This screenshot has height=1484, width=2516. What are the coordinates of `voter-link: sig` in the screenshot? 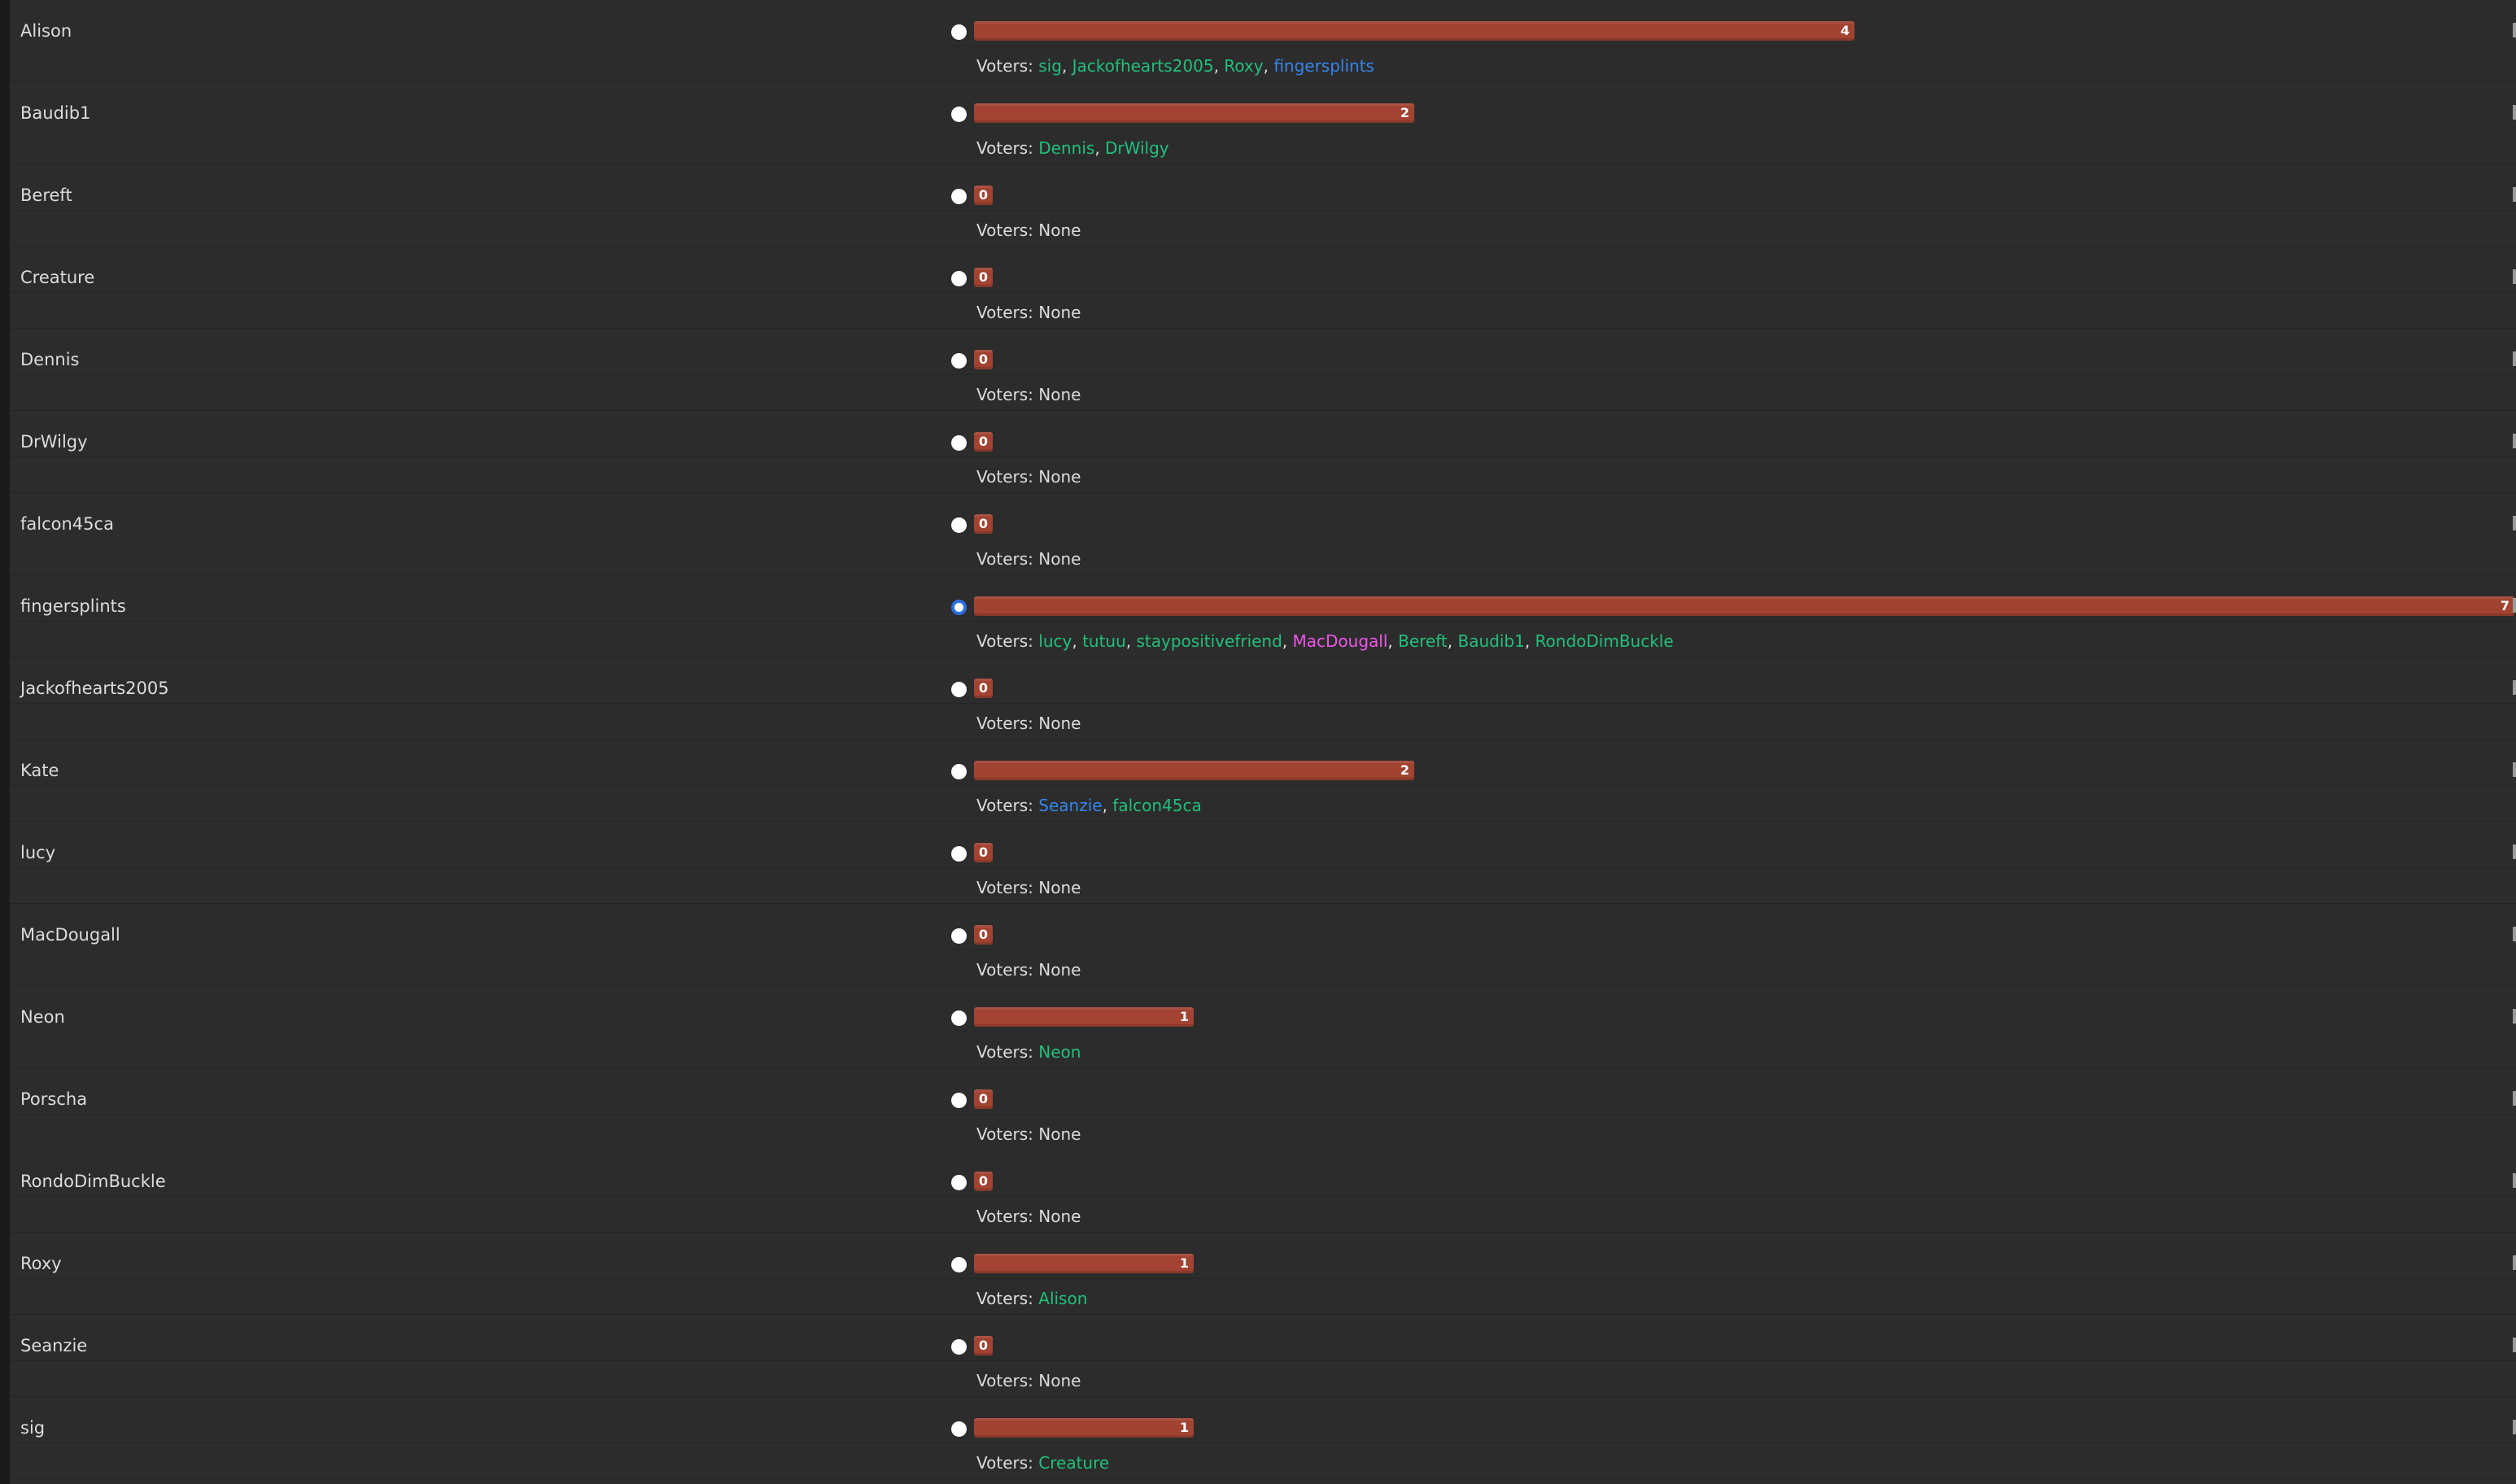 It's located at (1050, 66).